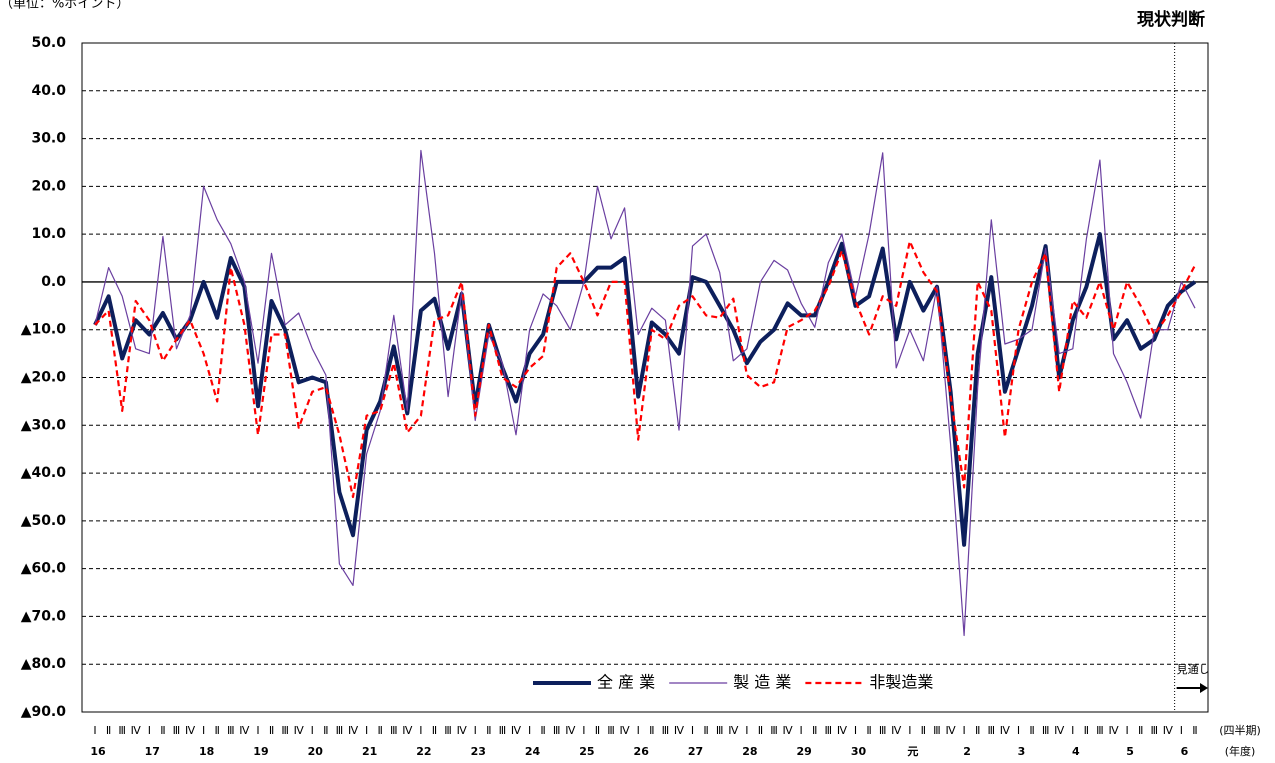 The image size is (1275, 763). Describe the element at coordinates (152, 751) in the screenshot. I see `year-label: 17` at that location.